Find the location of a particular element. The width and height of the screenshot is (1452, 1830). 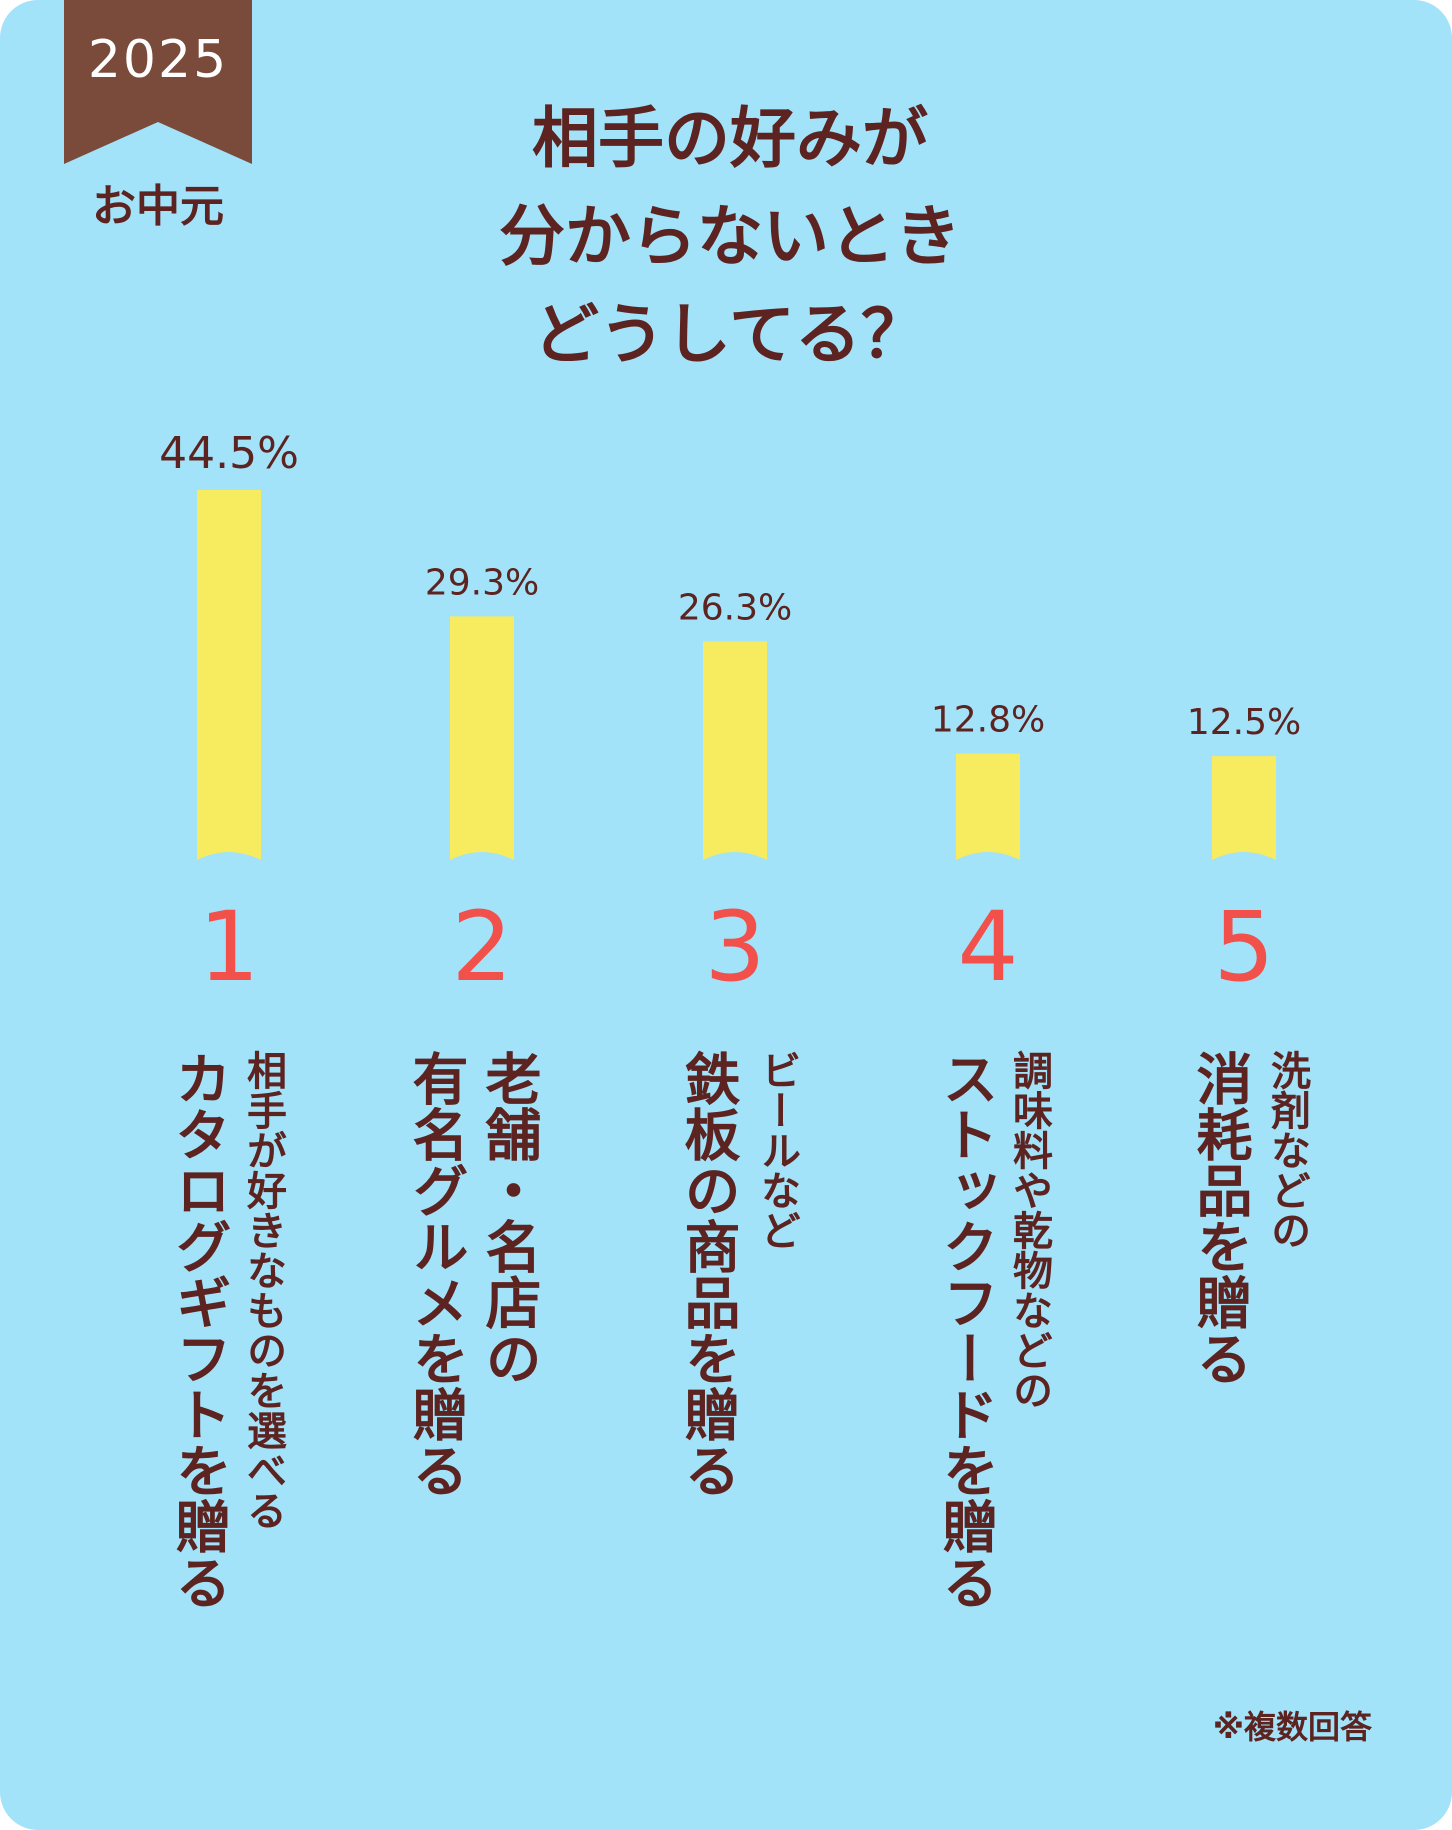

year-ribbon is located at coordinates (158, 82).